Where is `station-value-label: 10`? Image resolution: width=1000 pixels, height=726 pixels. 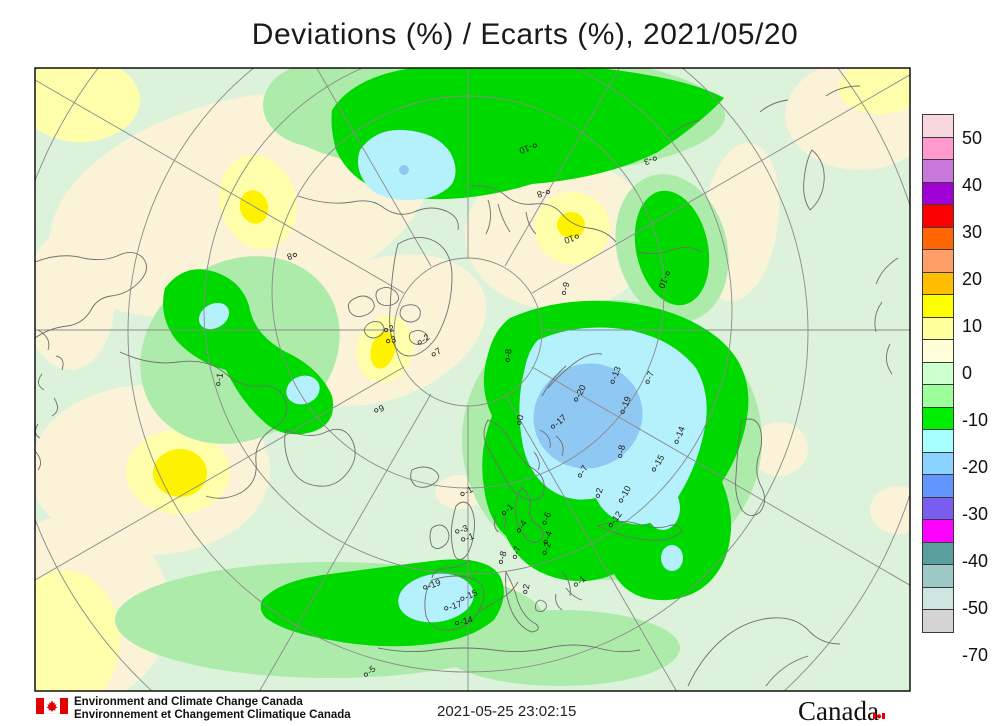 station-value-label: 10 is located at coordinates (571, 239).